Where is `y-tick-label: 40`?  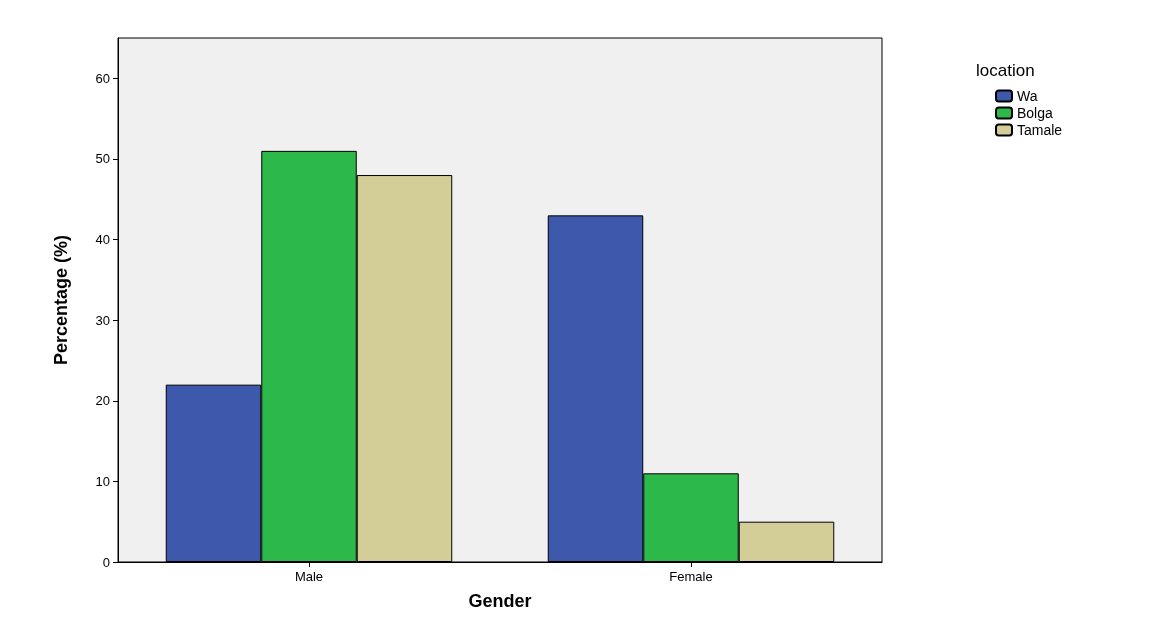
y-tick-label: 40 is located at coordinates (102, 240).